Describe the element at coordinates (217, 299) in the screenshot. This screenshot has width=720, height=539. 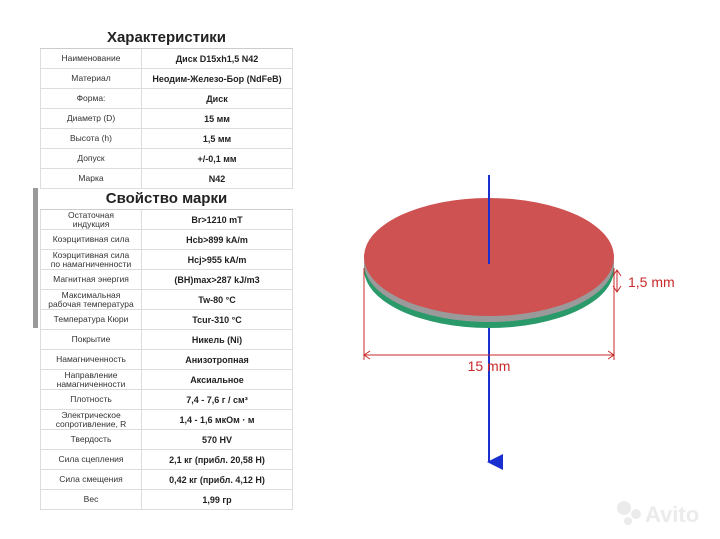
I see `row-value: Tw-80 °C` at that location.